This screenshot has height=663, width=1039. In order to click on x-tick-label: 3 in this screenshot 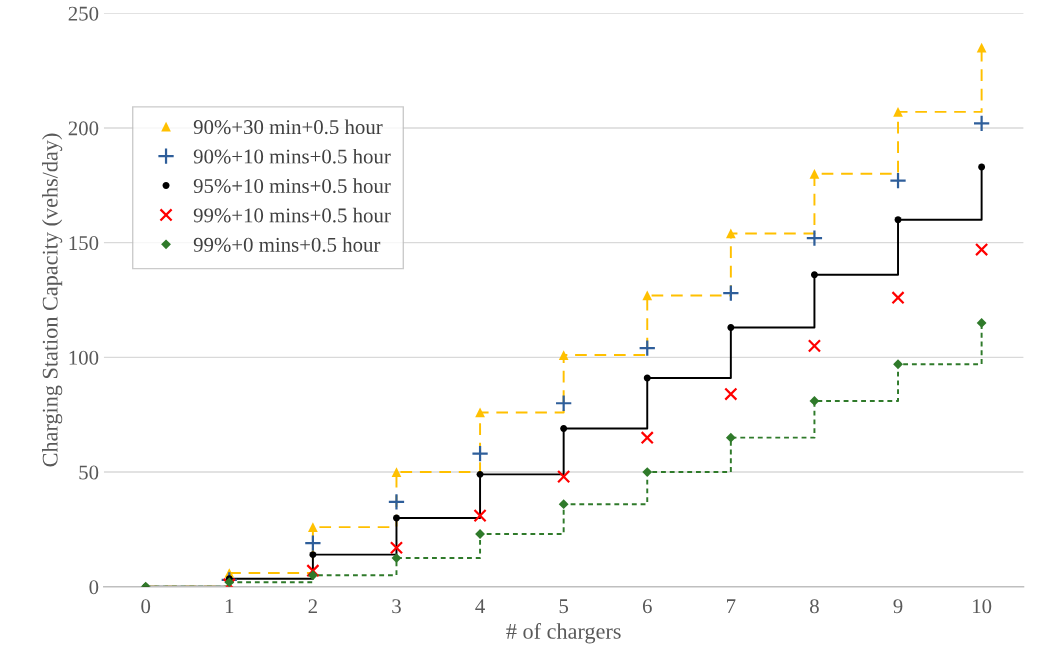, I will do `click(396, 606)`.